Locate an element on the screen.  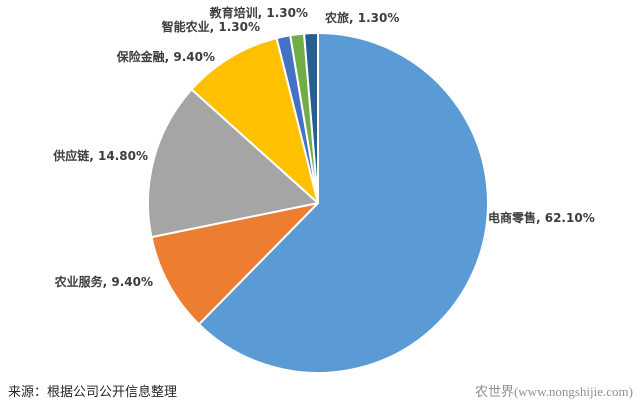
source-note: 来源：根据公司公开信息整理 is located at coordinates (93, 391).